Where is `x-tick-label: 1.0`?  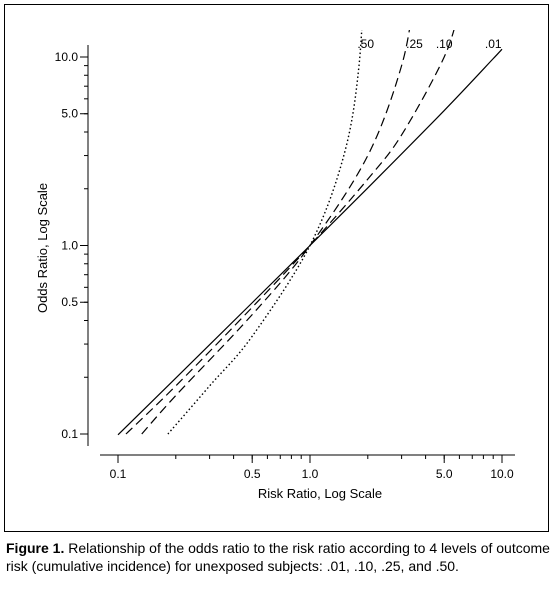
x-tick-label: 1.0 is located at coordinates (310, 474).